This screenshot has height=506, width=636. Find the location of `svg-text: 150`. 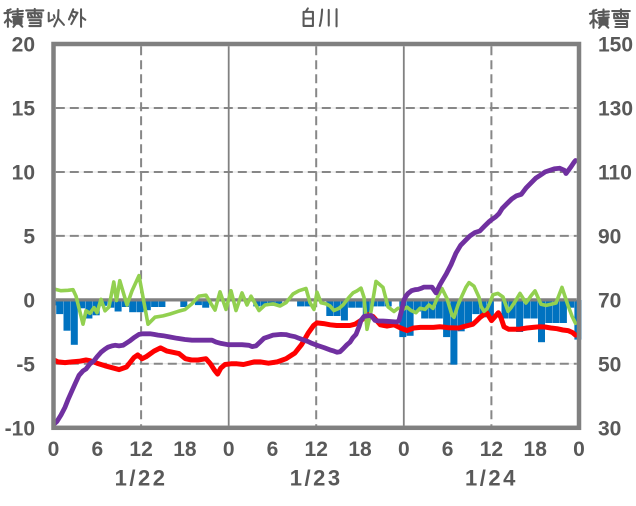

svg-text: 150 is located at coordinates (615, 45).